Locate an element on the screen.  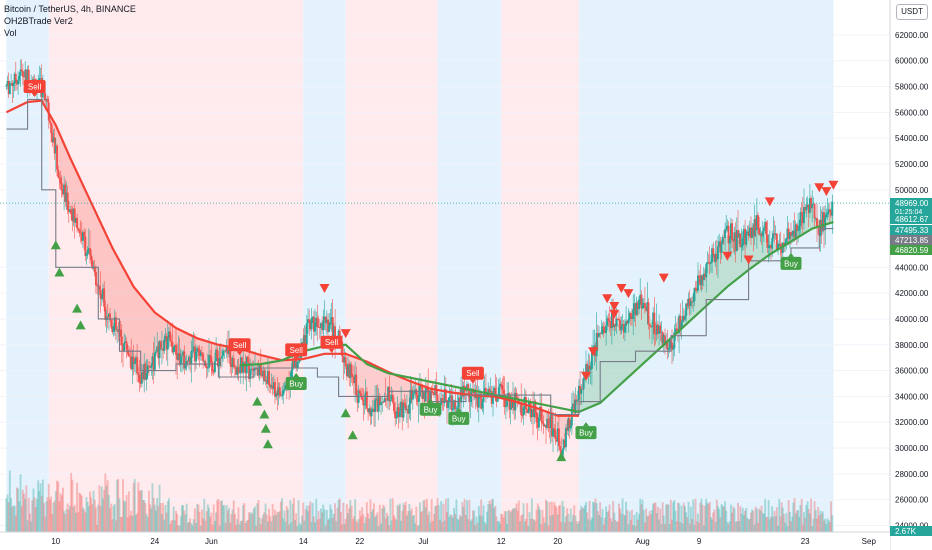
x-tick-label: 12 is located at coordinates (501, 541).